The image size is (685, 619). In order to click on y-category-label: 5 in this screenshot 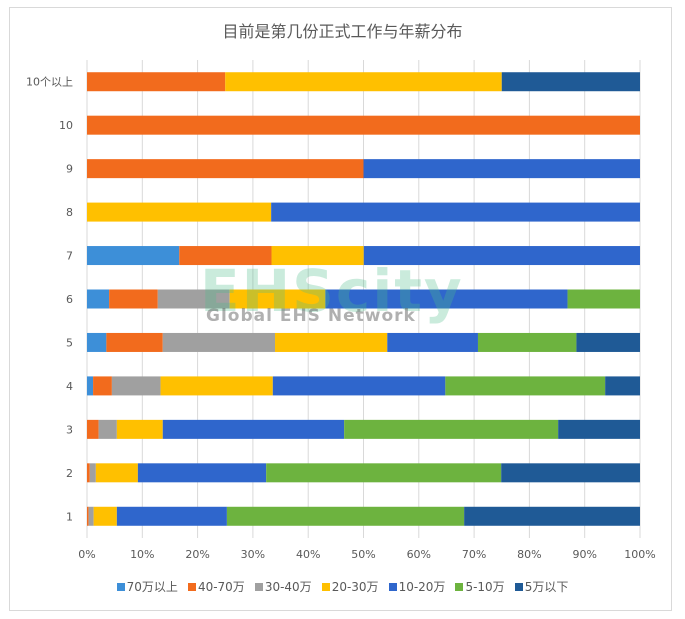, I will do `click(69, 342)`.